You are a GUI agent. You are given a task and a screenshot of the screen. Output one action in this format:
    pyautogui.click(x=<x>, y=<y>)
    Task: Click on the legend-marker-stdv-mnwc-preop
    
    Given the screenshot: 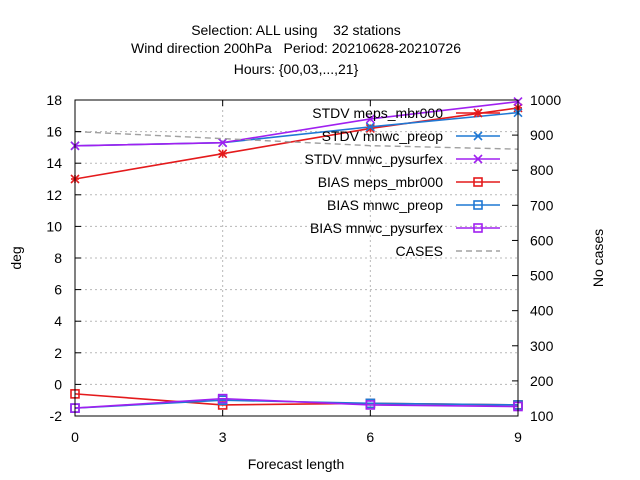 What is the action you would take?
    pyautogui.click(x=478, y=136)
    